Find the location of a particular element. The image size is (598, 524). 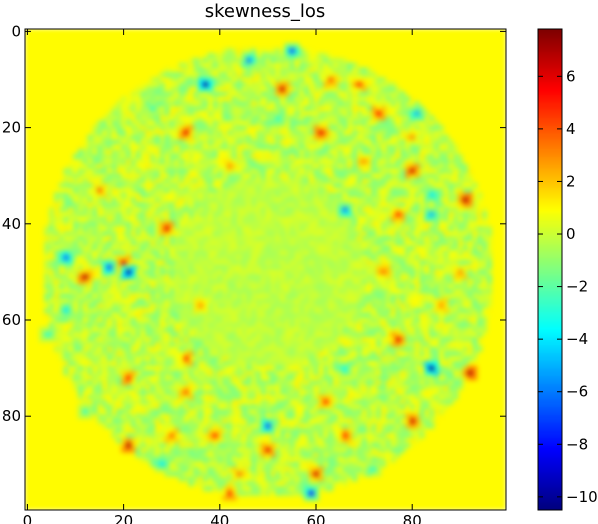

colorbar-tick-label: 6 is located at coordinates (571, 76).